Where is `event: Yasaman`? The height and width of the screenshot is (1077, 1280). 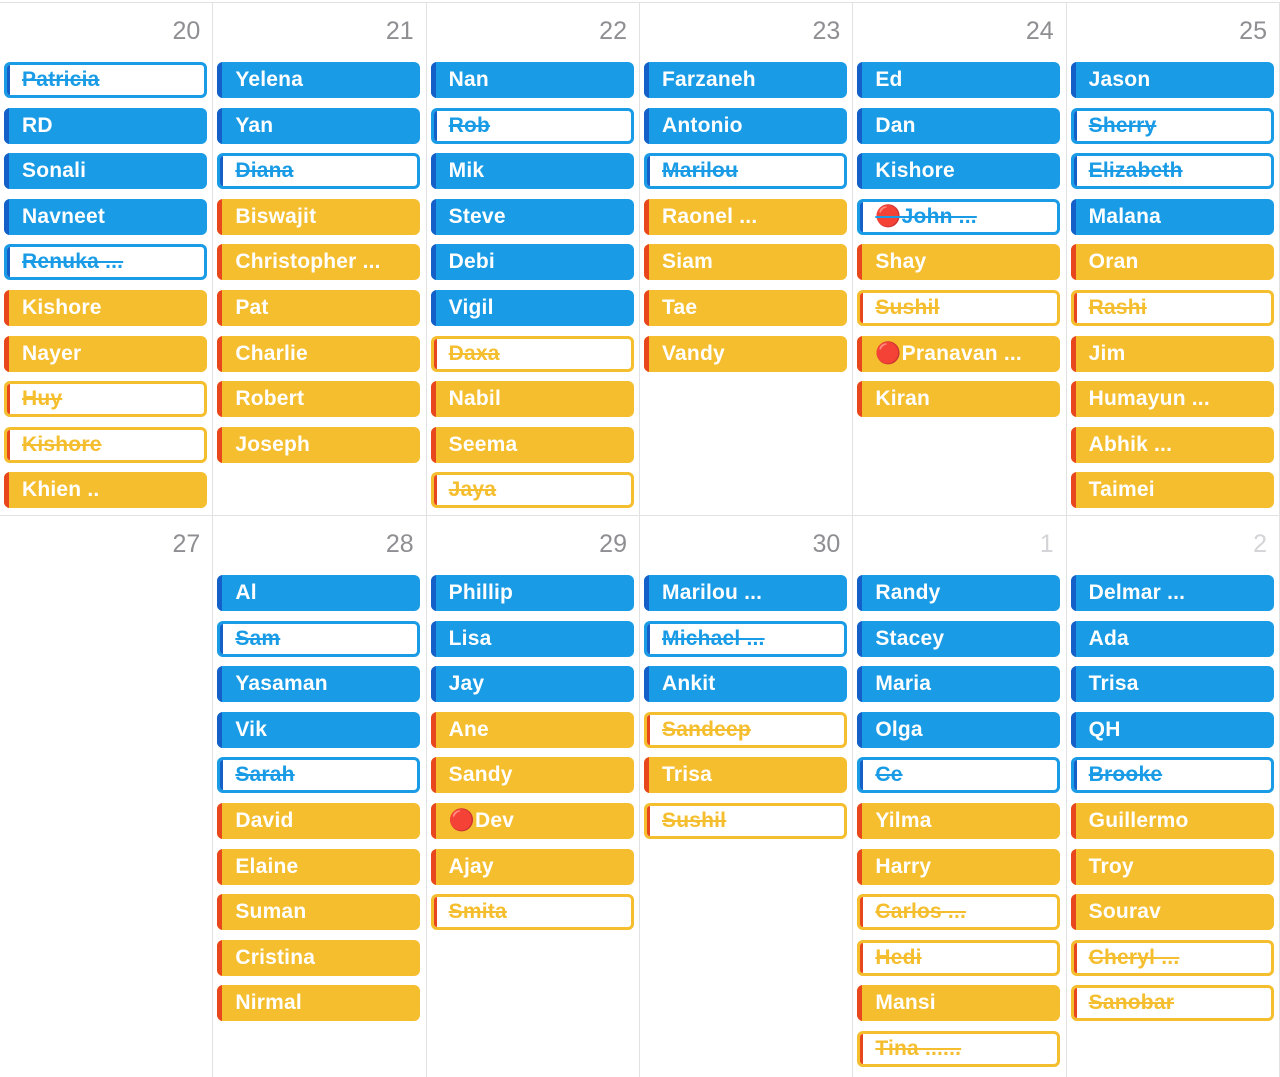
event: Yasaman is located at coordinates (319, 684).